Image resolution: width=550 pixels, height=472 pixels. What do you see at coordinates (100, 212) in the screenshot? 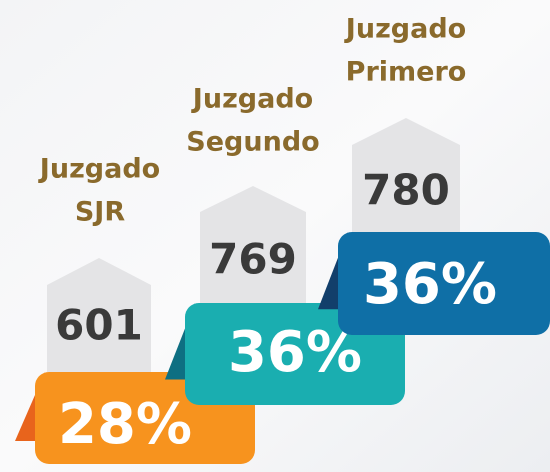
I see `item-label: SJR` at bounding box center [100, 212].